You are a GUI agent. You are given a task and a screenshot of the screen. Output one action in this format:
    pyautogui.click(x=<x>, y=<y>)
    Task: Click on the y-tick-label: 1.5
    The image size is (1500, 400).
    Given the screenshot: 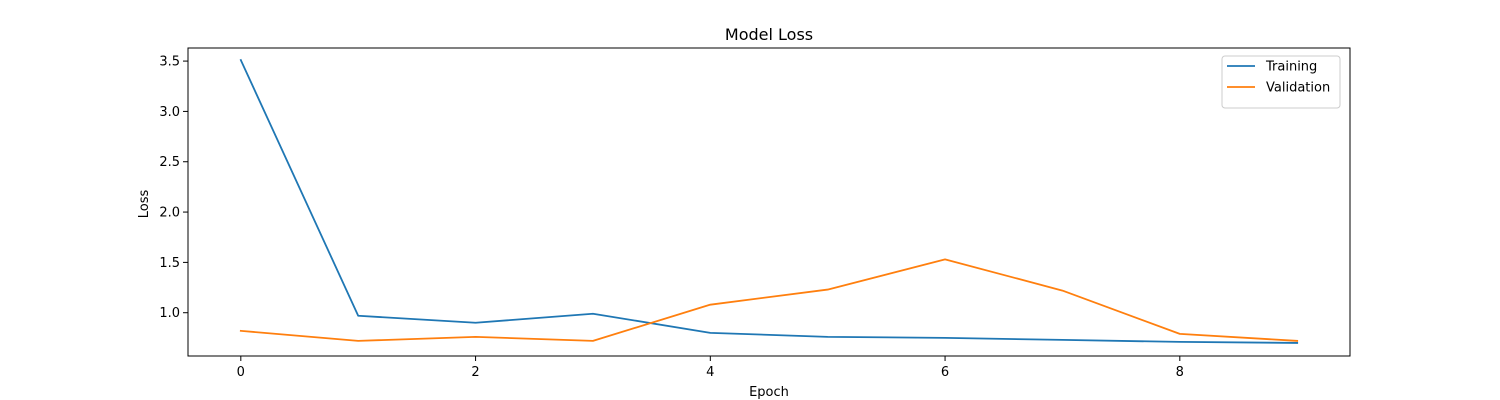 What is the action you would take?
    pyautogui.click(x=169, y=263)
    